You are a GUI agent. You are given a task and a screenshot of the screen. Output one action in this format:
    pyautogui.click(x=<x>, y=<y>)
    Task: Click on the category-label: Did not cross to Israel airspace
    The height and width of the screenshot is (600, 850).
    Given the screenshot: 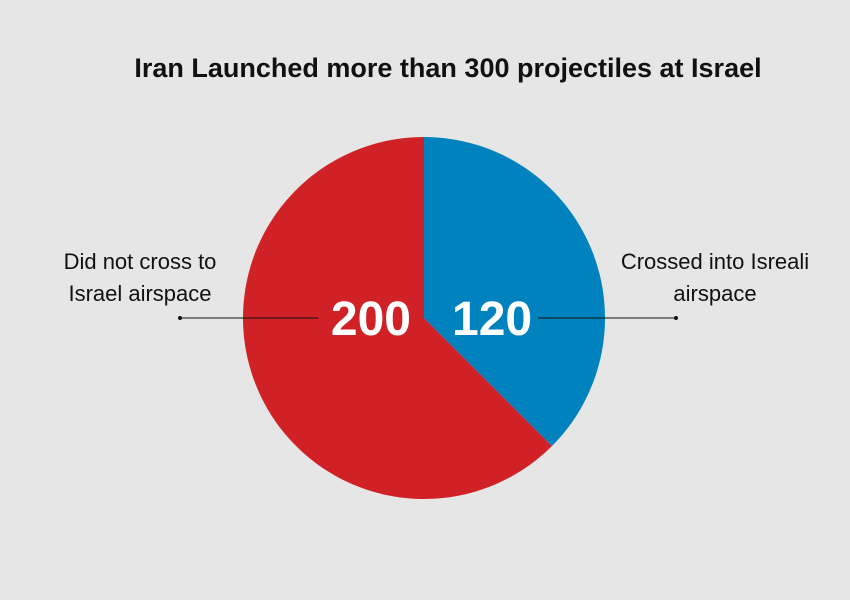 What is the action you would take?
    pyautogui.click(x=140, y=277)
    